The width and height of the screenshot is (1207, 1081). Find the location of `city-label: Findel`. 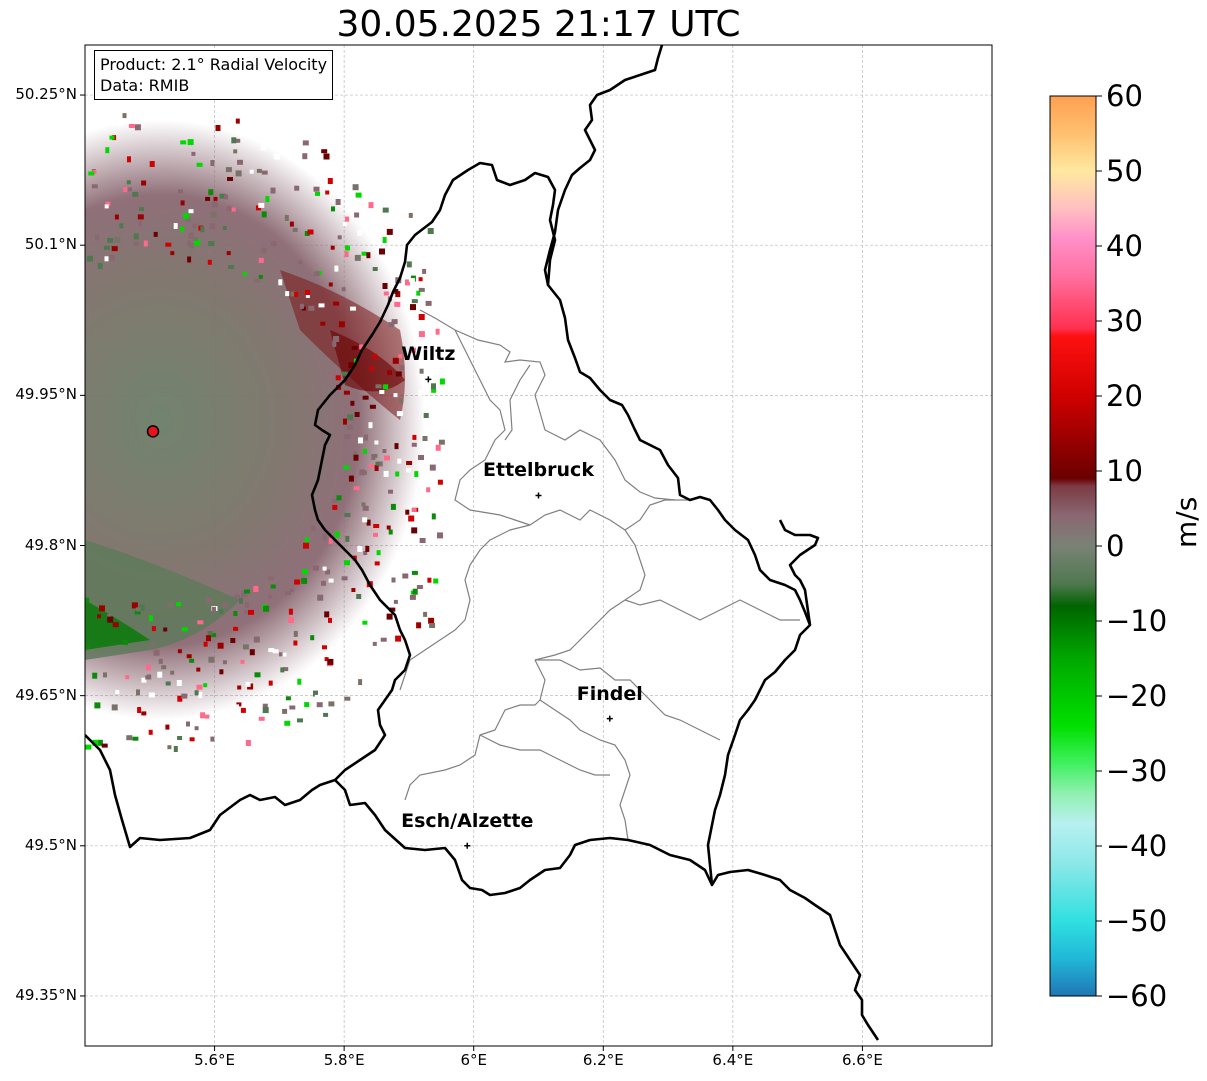

city-label: Findel is located at coordinates (609, 693).